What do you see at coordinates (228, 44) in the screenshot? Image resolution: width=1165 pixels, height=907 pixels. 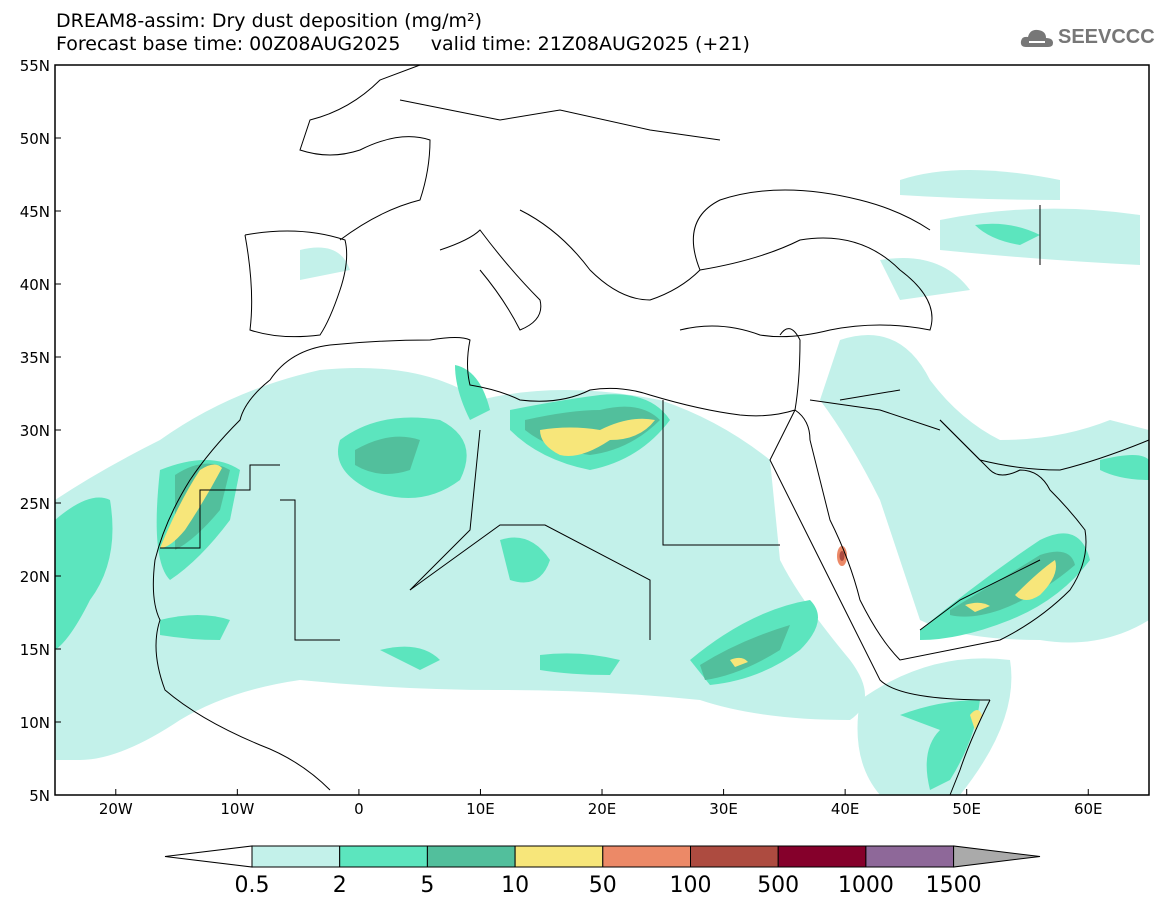 I see `forecast-base-time: Forecast base time: 00Z08AUG2025` at bounding box center [228, 44].